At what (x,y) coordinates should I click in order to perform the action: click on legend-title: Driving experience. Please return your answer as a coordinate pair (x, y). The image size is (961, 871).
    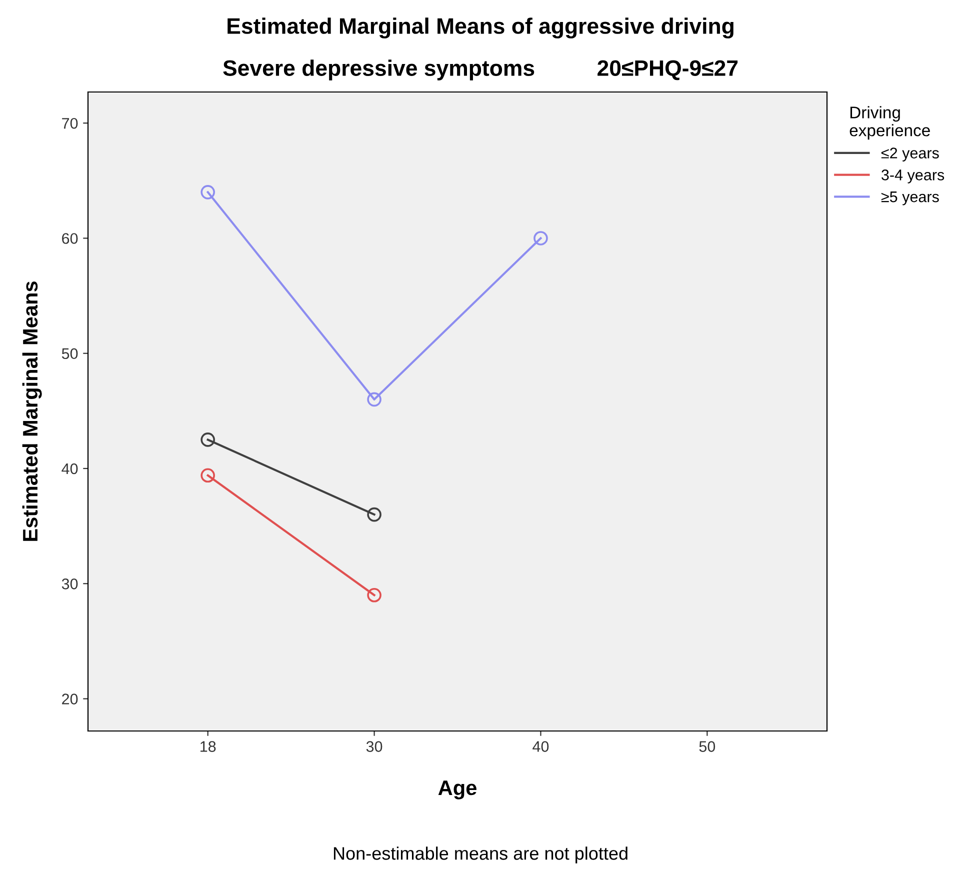
    Looking at the image, I should click on (890, 123).